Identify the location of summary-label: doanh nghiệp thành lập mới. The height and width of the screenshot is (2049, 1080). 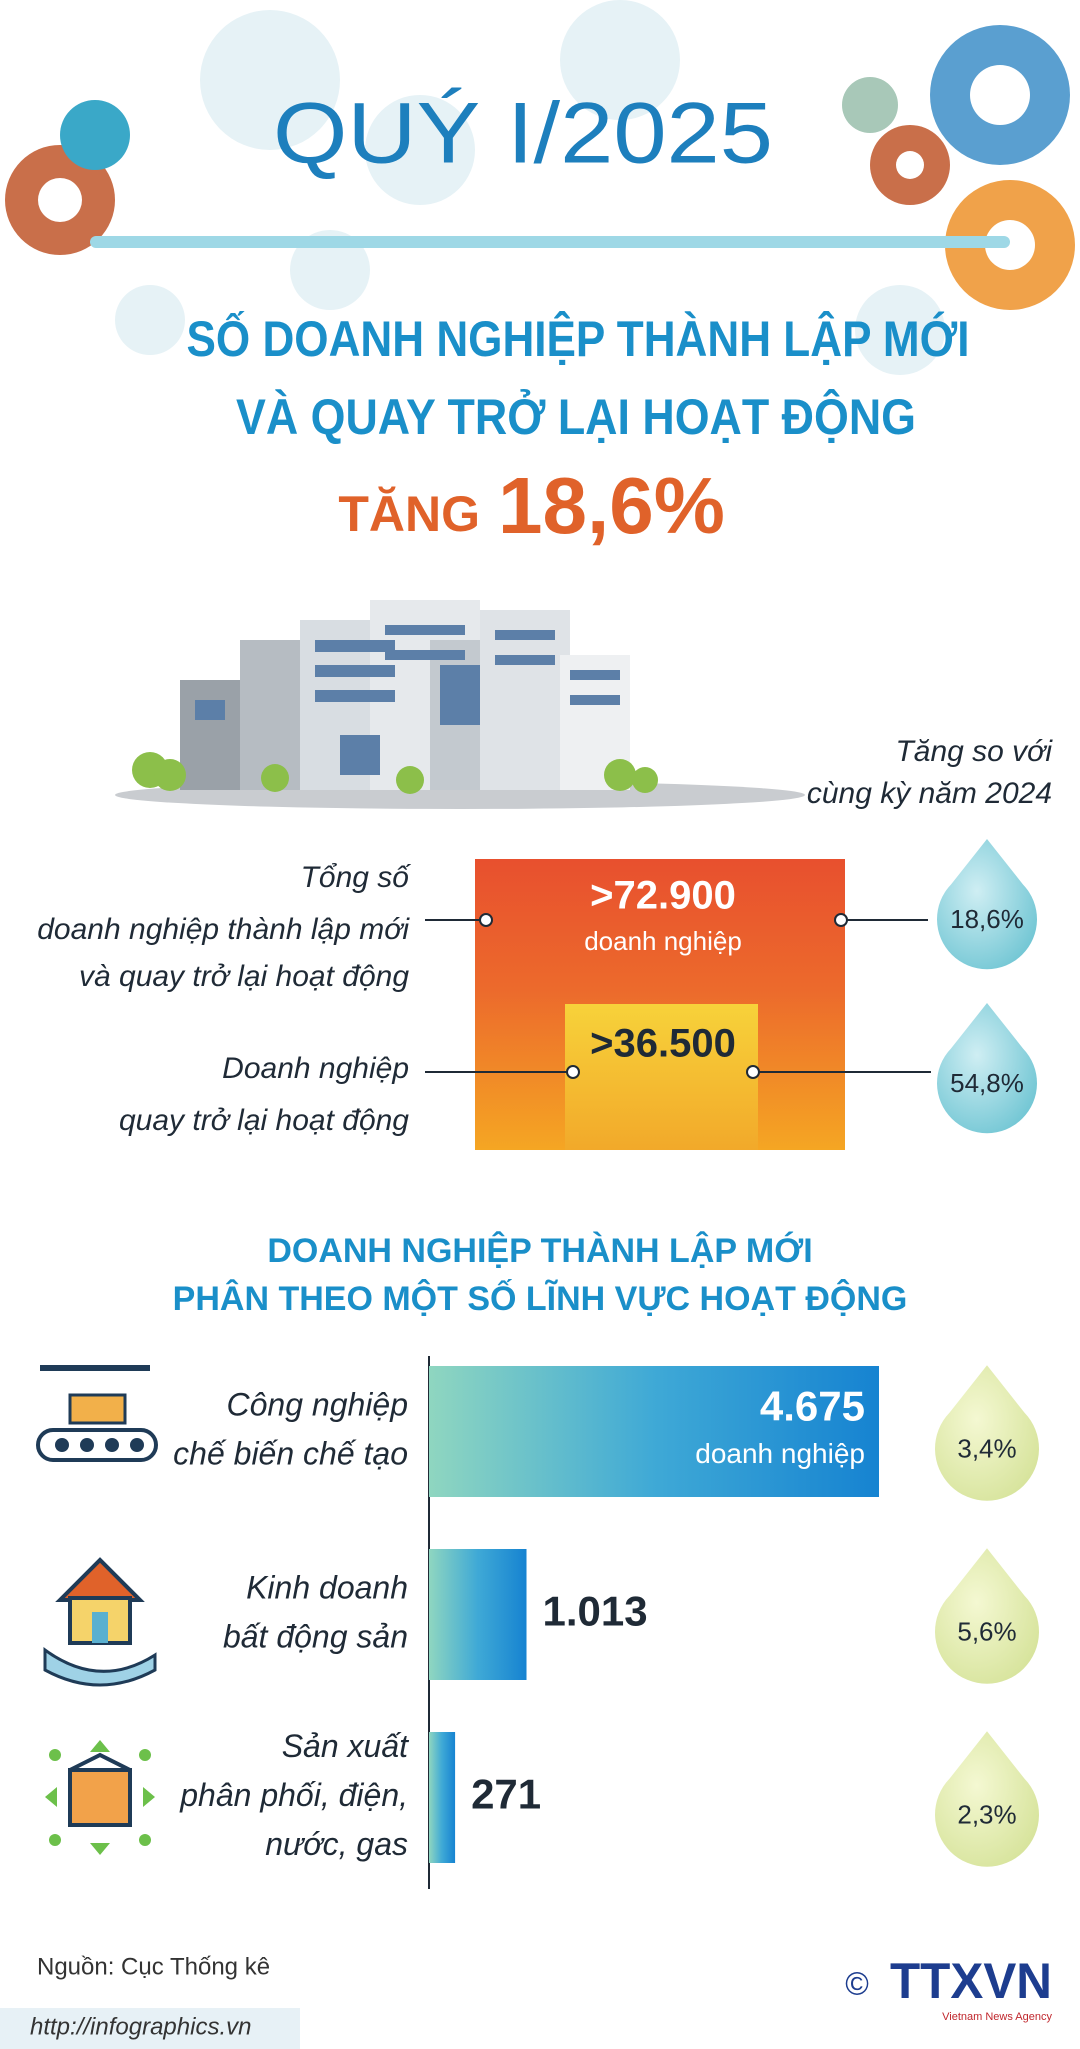
(223, 929).